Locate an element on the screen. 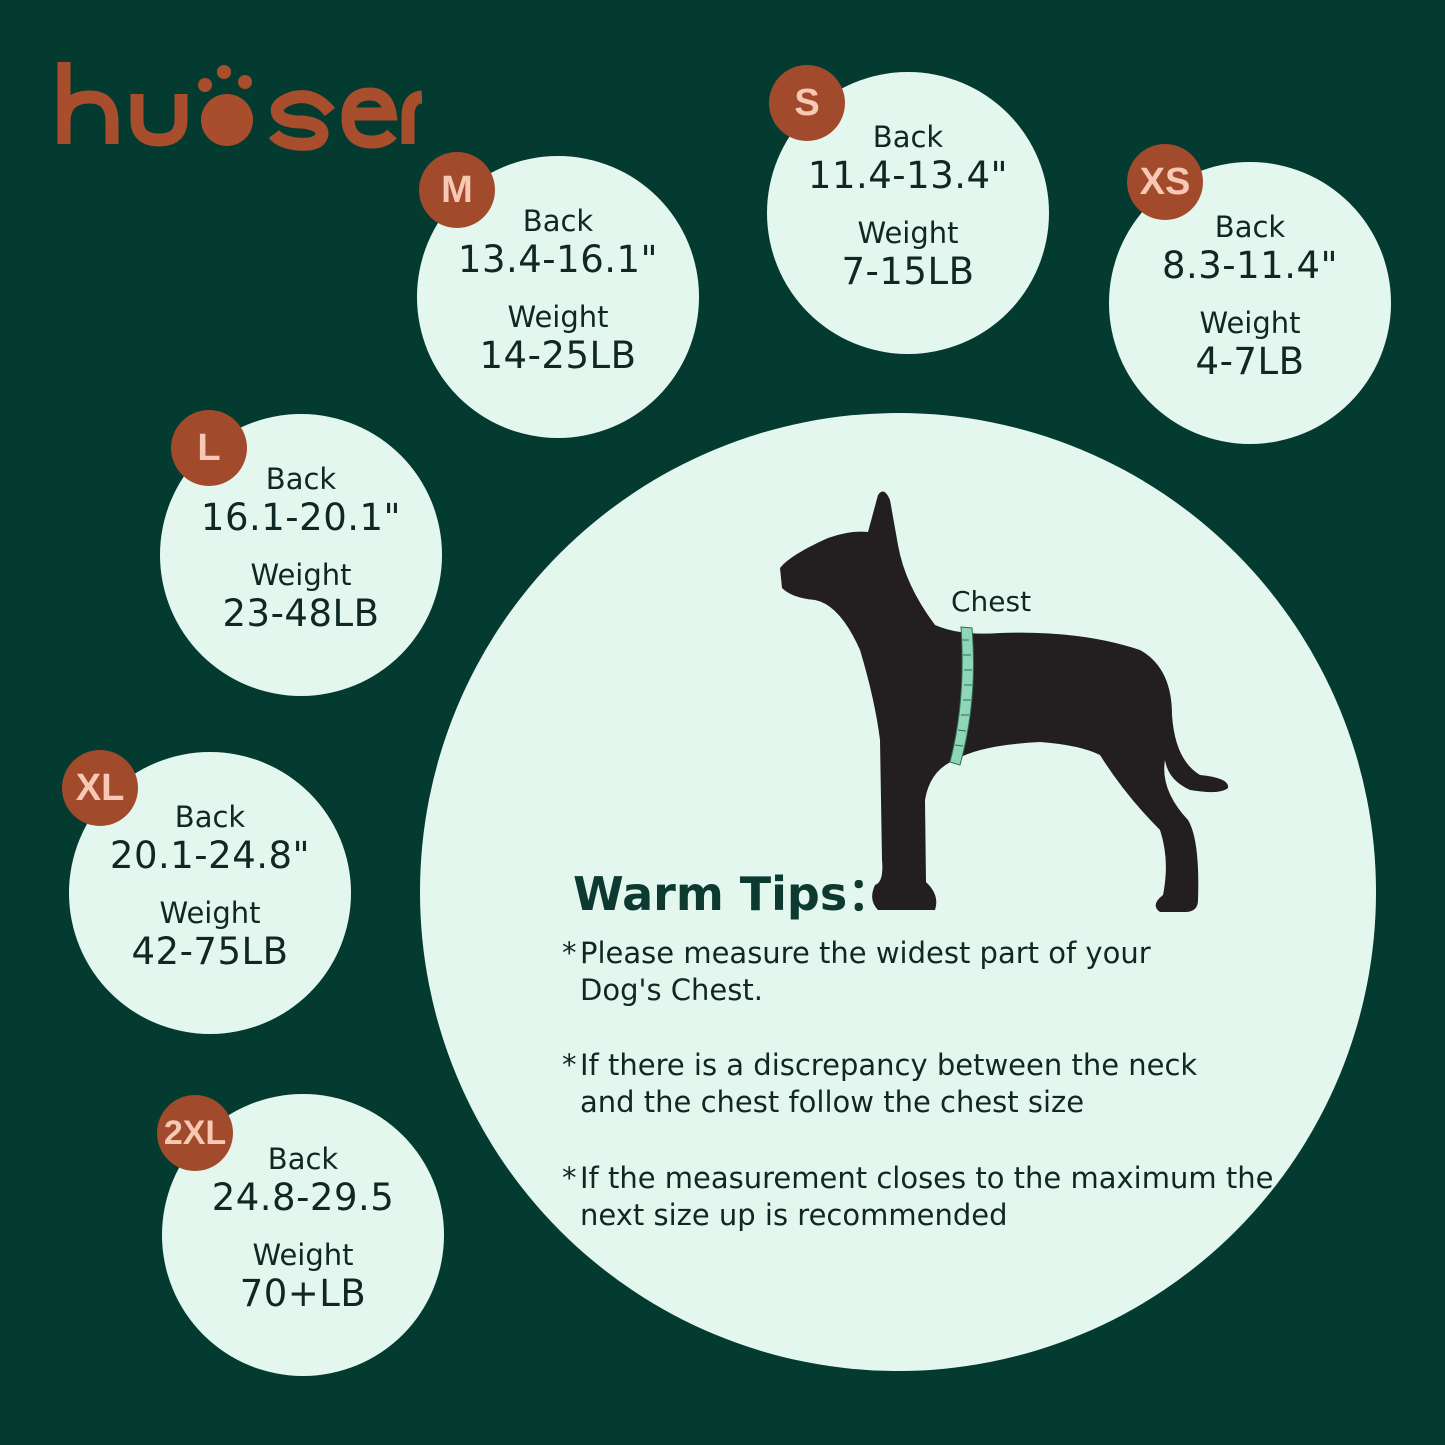  size-badge-2xl: 2XL is located at coordinates (195, 1133).